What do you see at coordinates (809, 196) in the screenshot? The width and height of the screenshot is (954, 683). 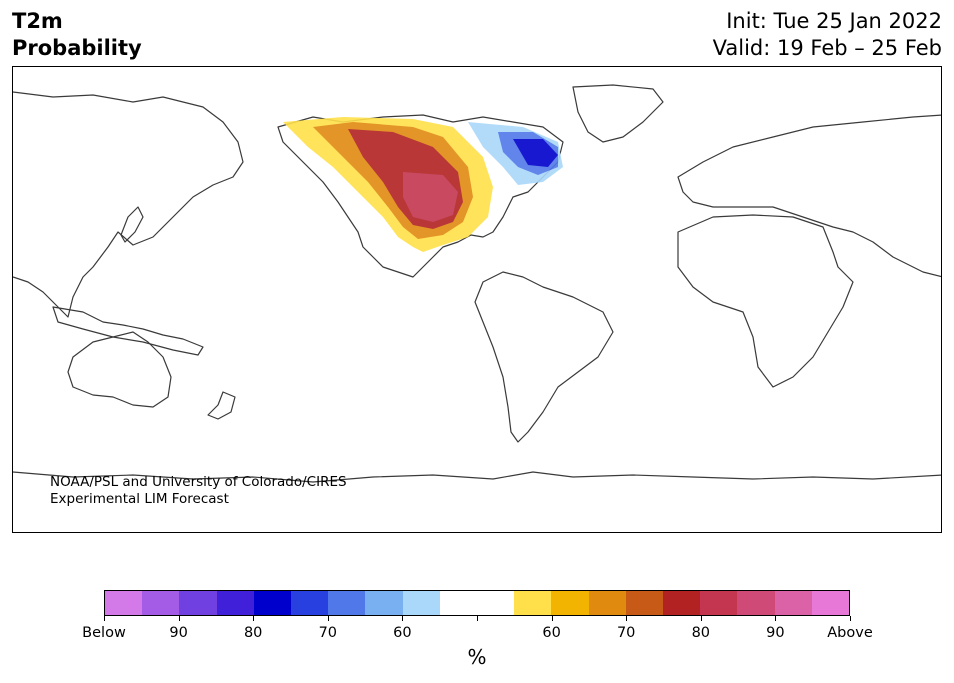 I see `landmass-europe` at bounding box center [809, 196].